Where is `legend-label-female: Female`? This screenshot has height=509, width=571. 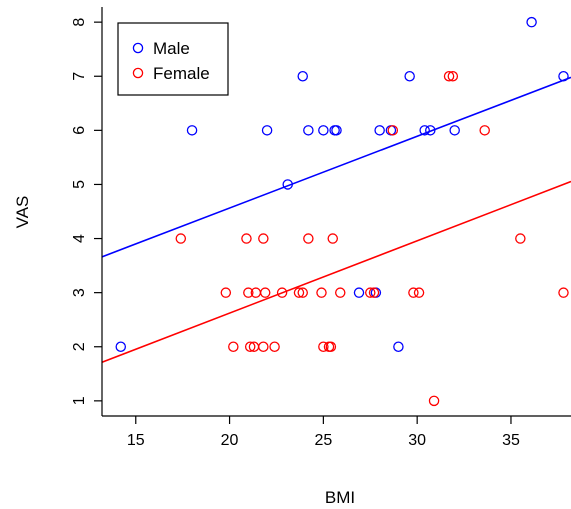 legend-label-female: Female is located at coordinates (181, 73).